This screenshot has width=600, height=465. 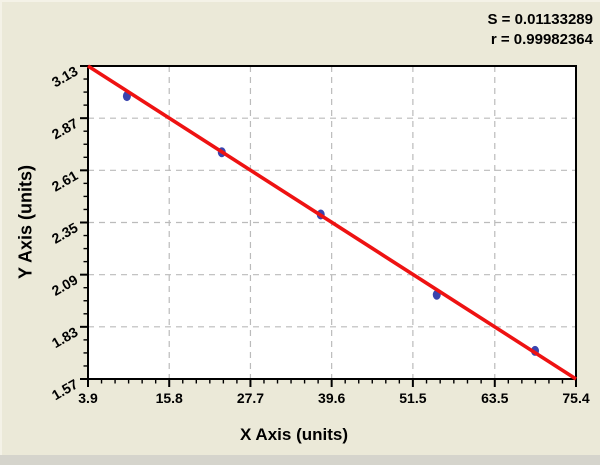 What do you see at coordinates (331, 398) in the screenshot?
I see `x-tick-label: 39.6` at bounding box center [331, 398].